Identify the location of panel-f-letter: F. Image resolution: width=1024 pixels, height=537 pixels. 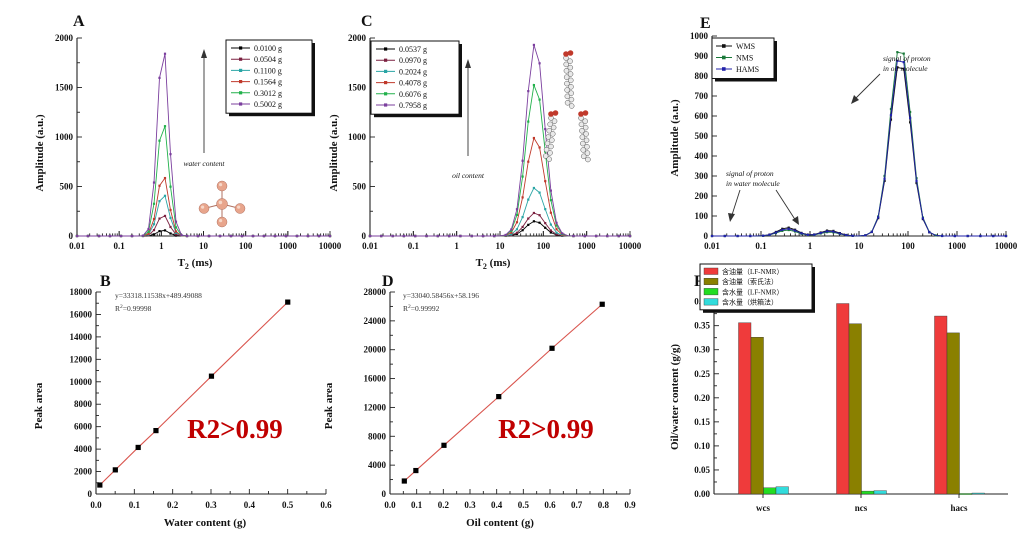
(699, 281).